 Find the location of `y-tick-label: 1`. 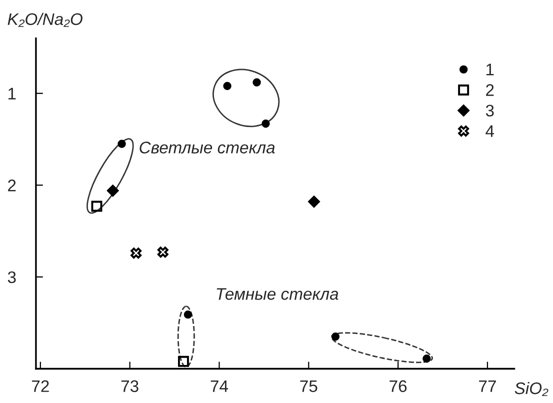

y-tick-label: 1 is located at coordinates (12, 94).